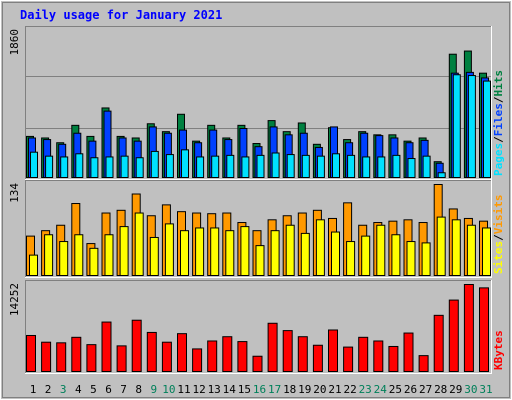  I want to click on ymax-label-2: 134, so click(14, 193).